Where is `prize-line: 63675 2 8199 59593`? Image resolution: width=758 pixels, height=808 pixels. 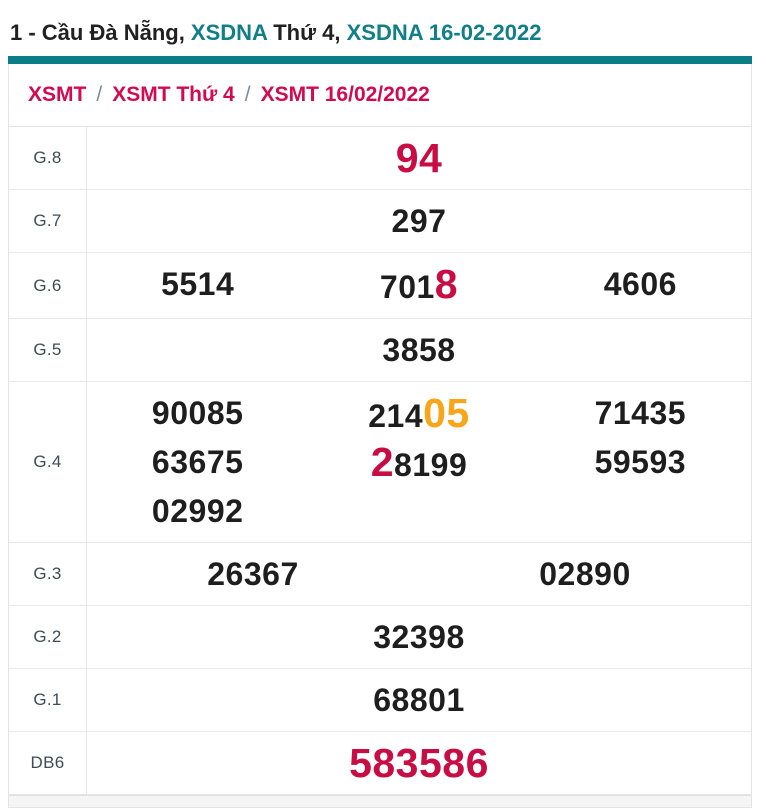
prize-line: 63675 2 8199 59593 is located at coordinates (419, 463).